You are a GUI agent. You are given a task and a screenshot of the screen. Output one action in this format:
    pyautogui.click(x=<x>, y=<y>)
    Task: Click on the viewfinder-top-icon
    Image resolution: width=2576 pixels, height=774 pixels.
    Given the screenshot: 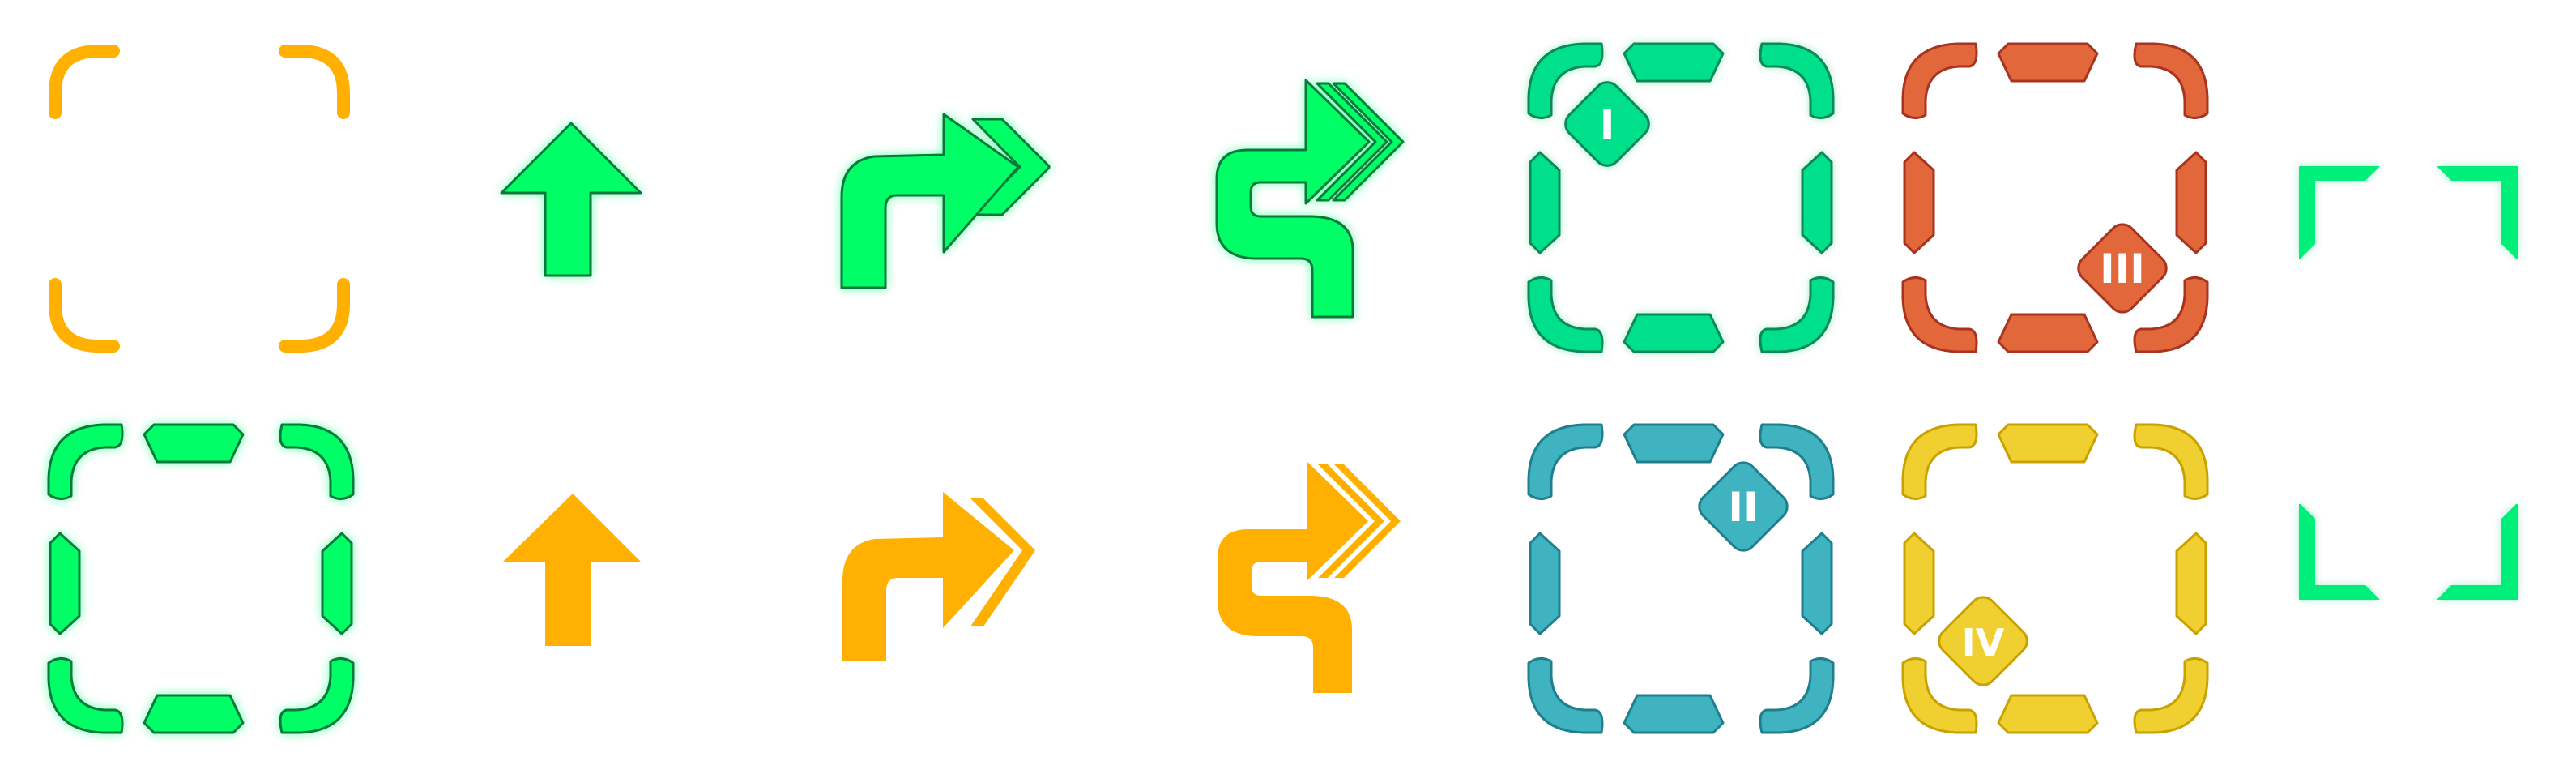 What is the action you would take?
    pyautogui.click(x=2408, y=214)
    